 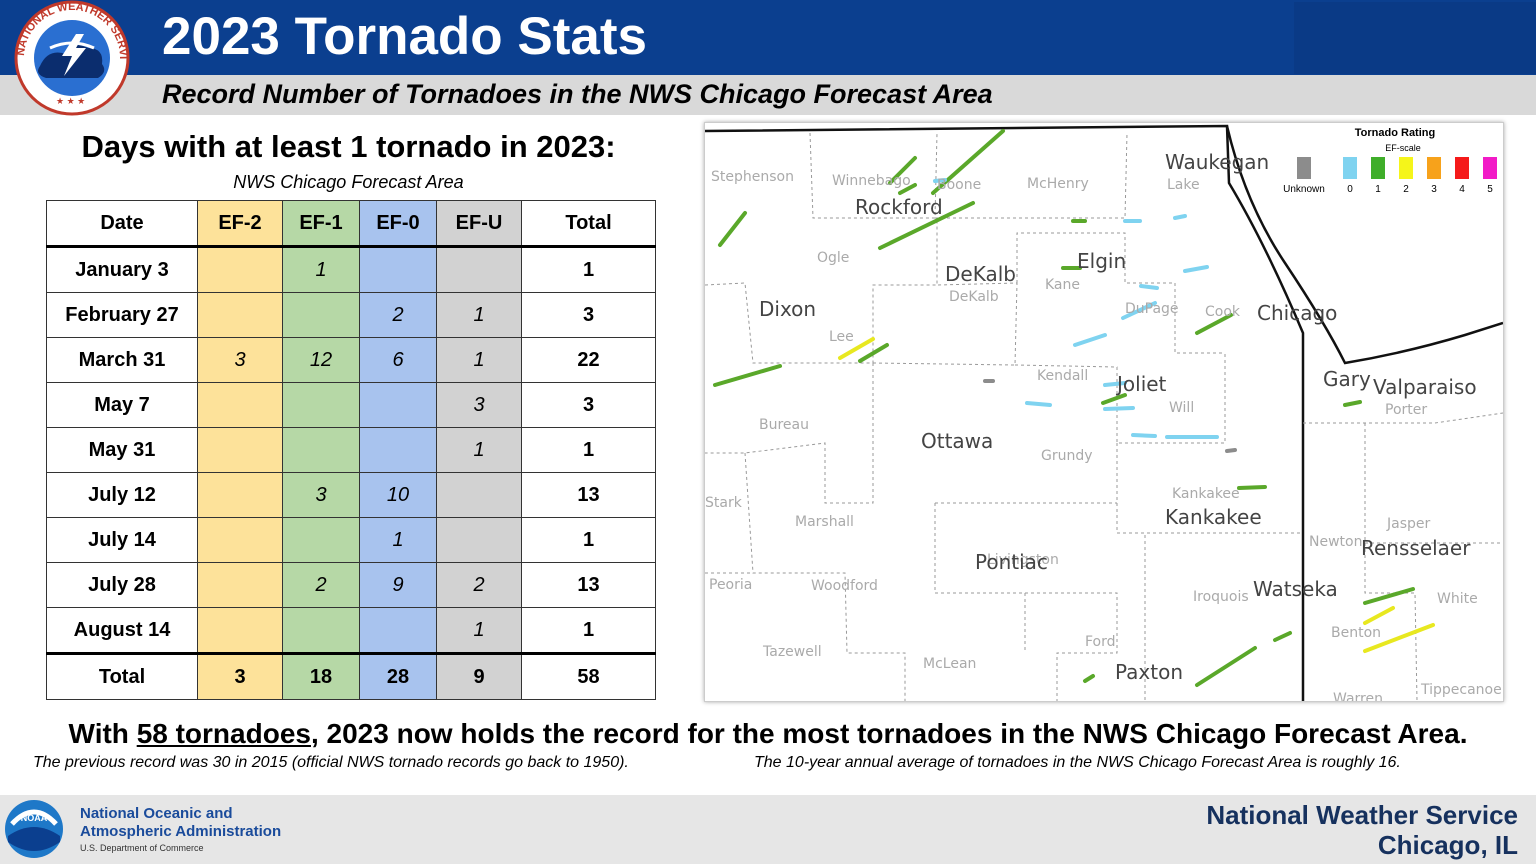 I want to click on row-ef0: 6, so click(x=398, y=360).